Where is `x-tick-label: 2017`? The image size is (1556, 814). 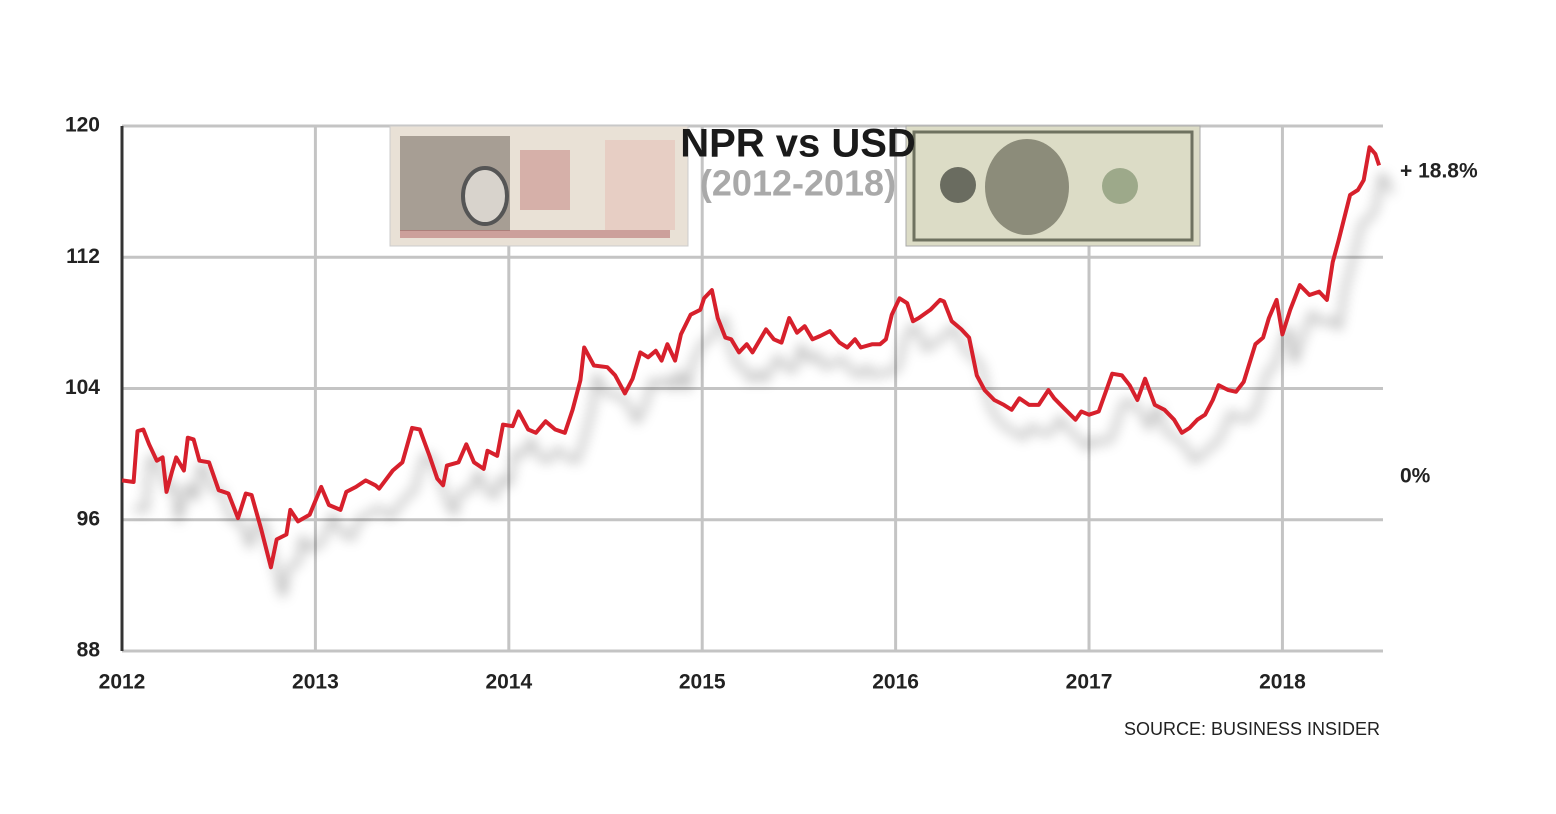
x-tick-label: 2017 is located at coordinates (1089, 682).